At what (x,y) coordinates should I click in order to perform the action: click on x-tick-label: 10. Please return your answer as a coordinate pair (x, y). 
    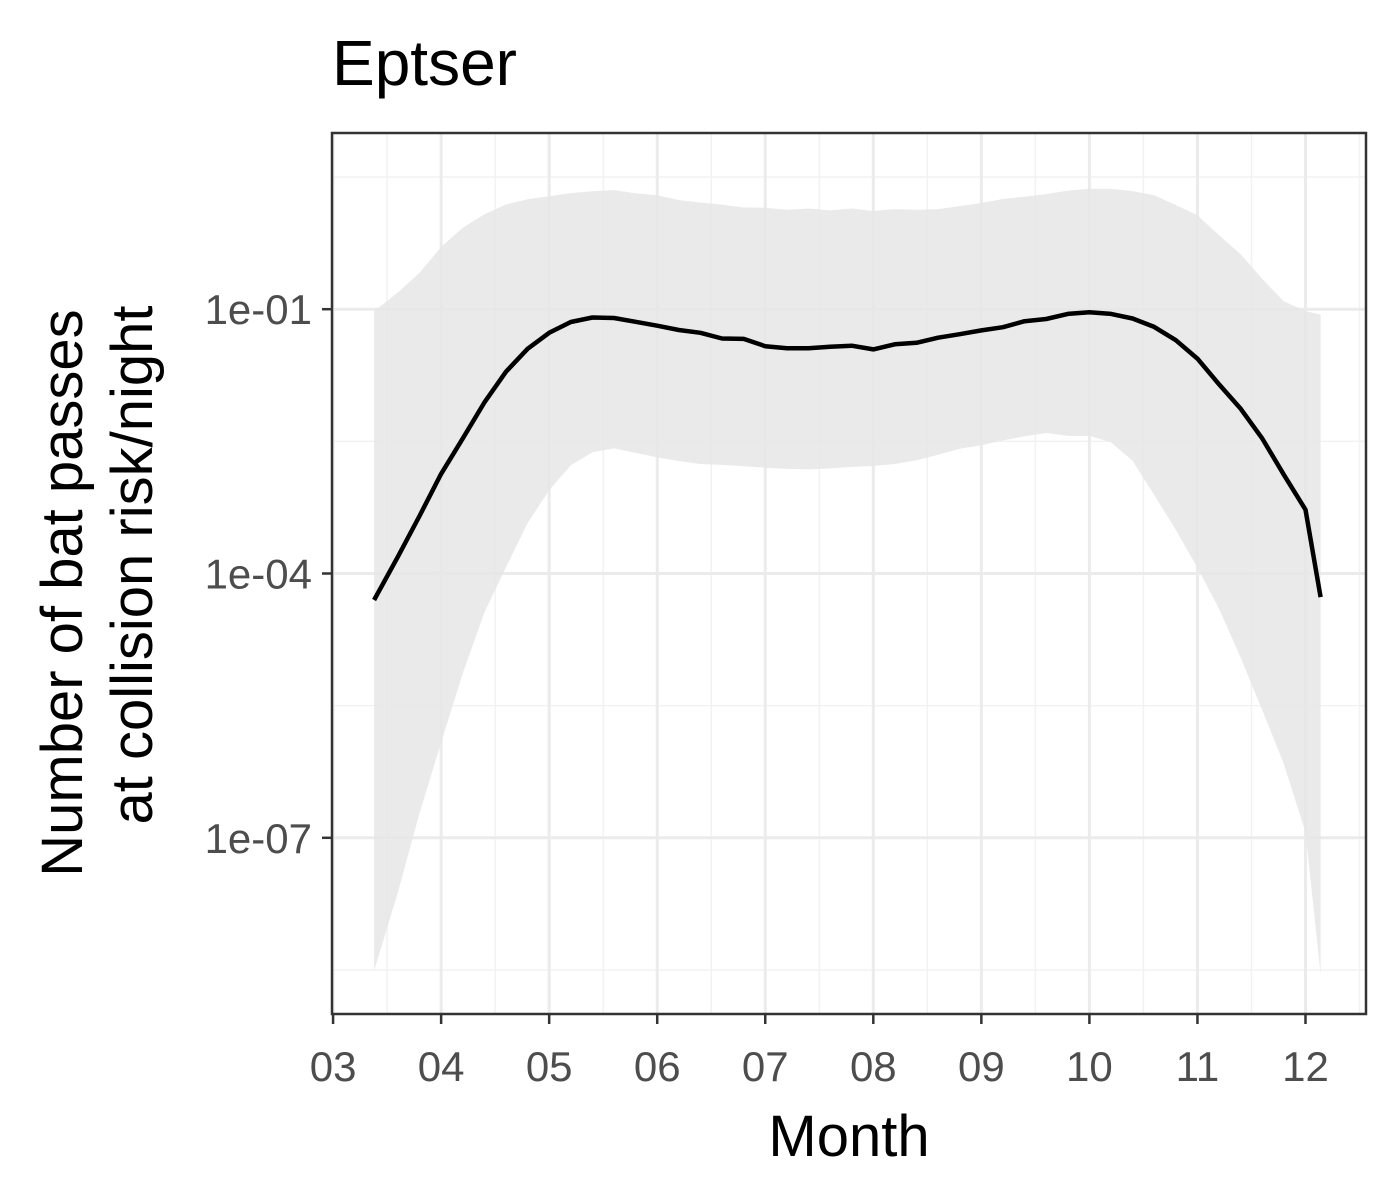
    Looking at the image, I should click on (1089, 1066).